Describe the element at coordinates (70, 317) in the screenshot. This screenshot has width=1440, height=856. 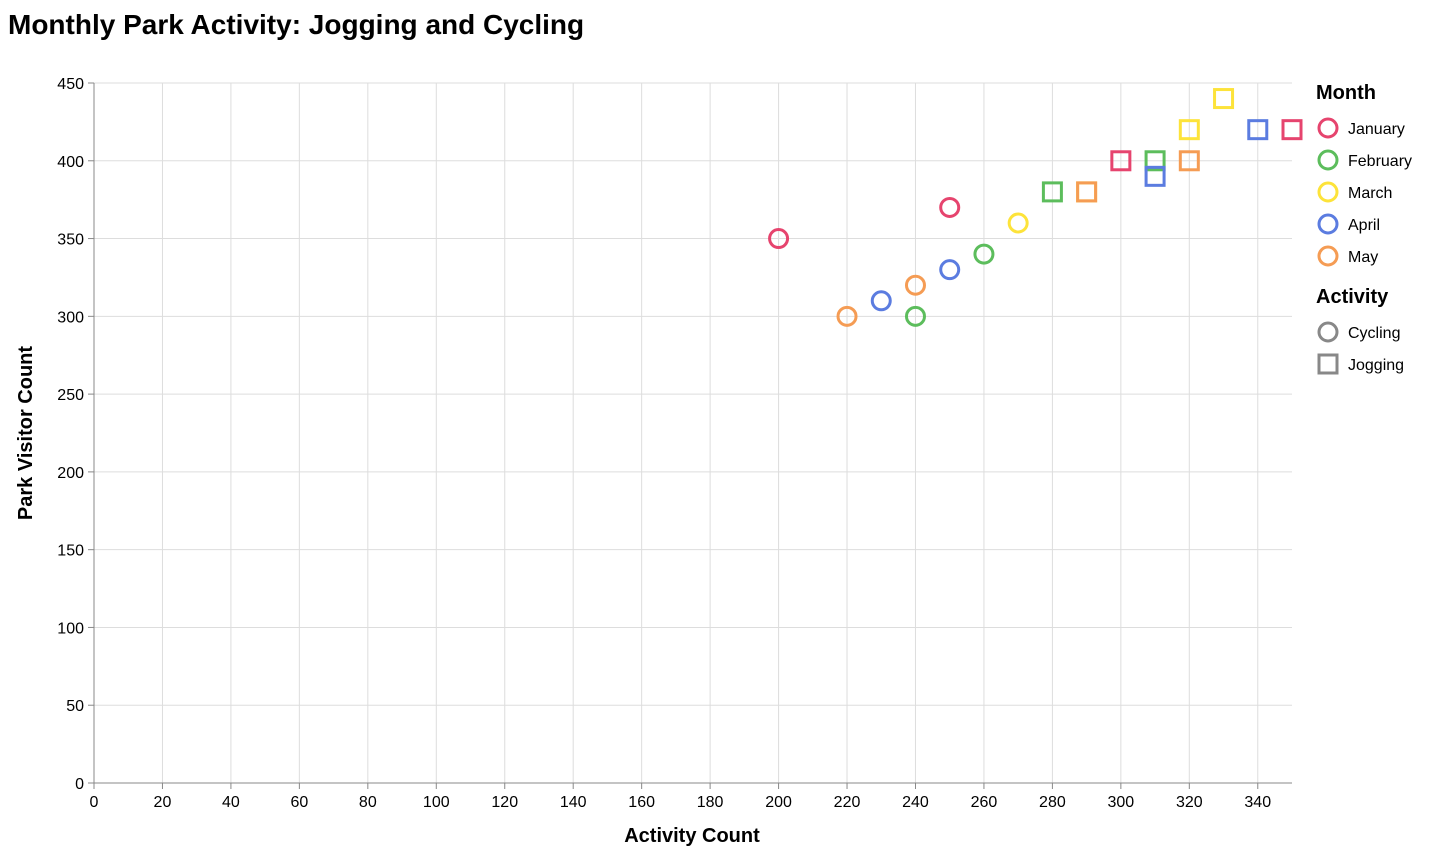
I see `y-tick-label: 300` at that location.